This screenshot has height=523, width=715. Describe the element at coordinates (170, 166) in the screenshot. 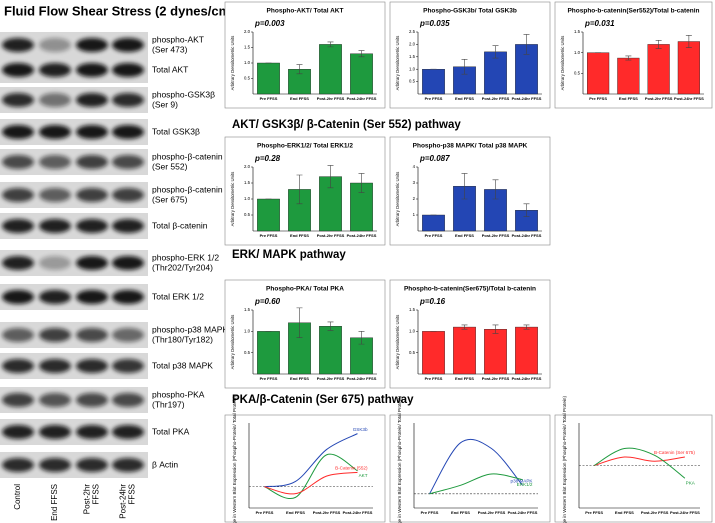

I see `blot-label: (Ser 552)` at that location.